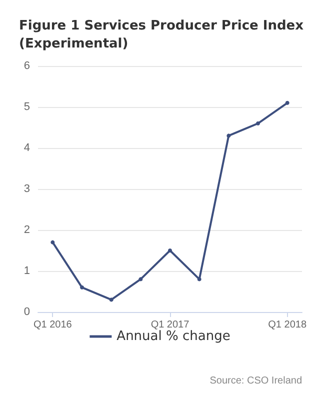 This screenshot has height=400, width=320. I want to click on y-tick-label: 4, so click(27, 148).